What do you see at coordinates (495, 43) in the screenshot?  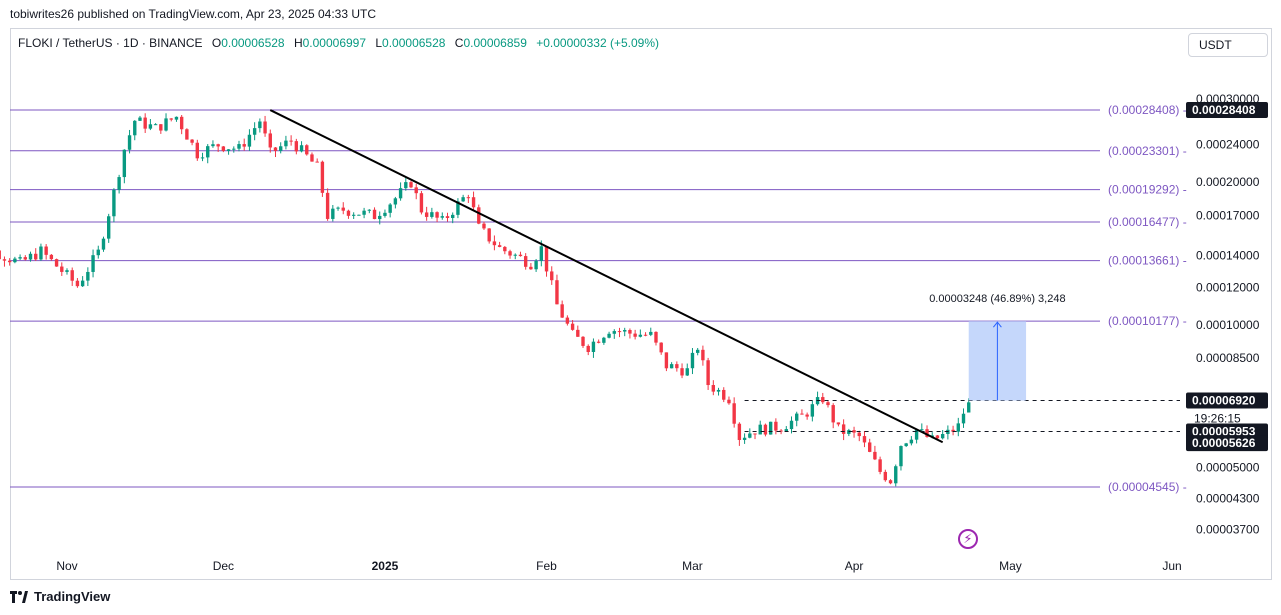 I see `close-value: 0.00006859` at bounding box center [495, 43].